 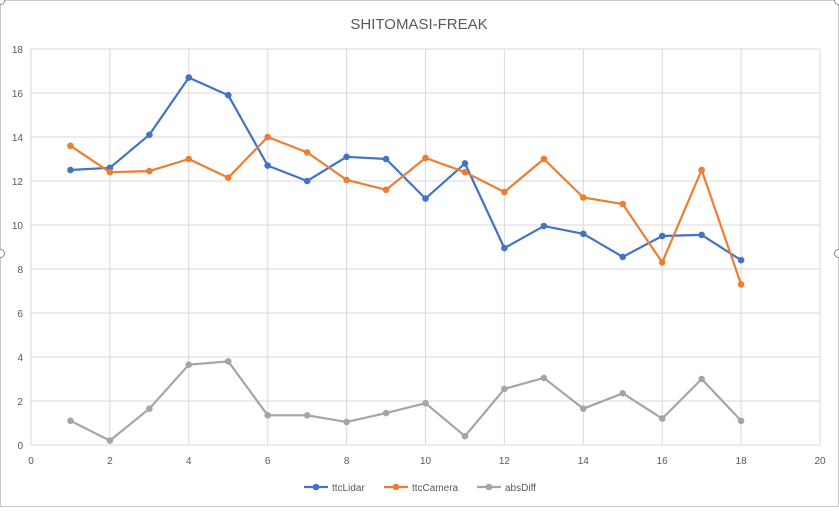 What do you see at coordinates (20, 358) in the screenshot?
I see `y-tick-label: 4` at bounding box center [20, 358].